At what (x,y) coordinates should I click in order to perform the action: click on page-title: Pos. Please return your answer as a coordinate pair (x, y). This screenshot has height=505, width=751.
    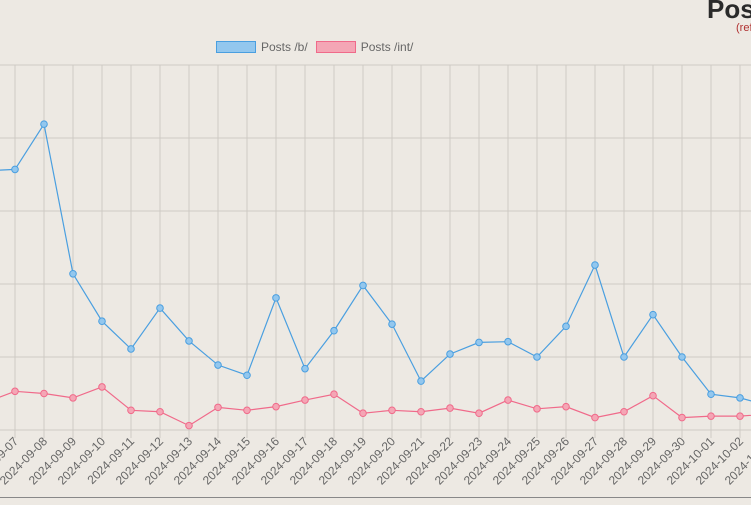
    Looking at the image, I should click on (729, 12).